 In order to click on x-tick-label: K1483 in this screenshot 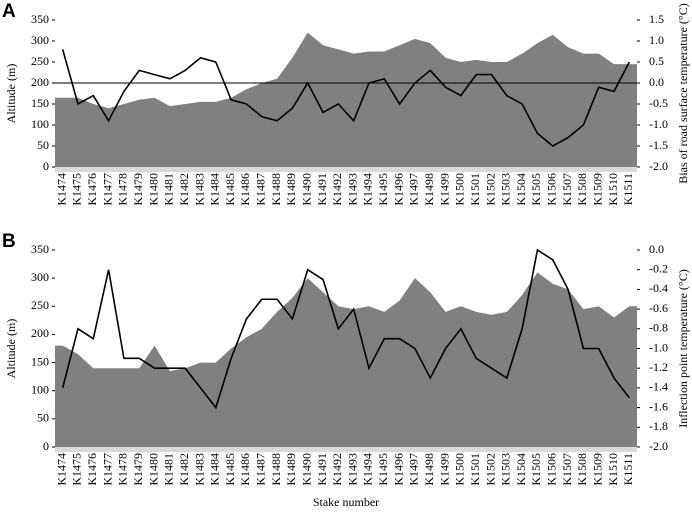, I will do `click(199, 189)`.